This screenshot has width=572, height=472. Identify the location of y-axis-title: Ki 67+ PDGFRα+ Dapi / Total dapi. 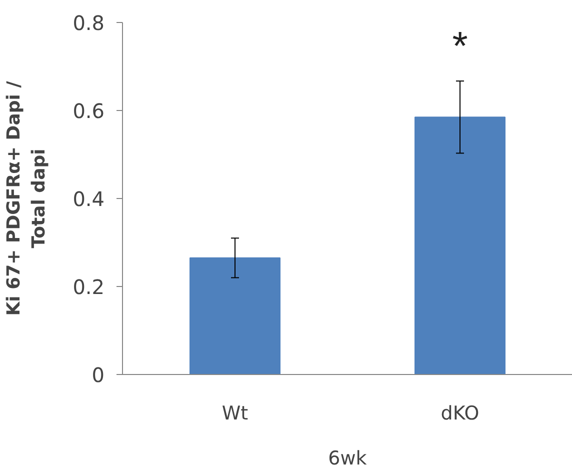
(26, 198).